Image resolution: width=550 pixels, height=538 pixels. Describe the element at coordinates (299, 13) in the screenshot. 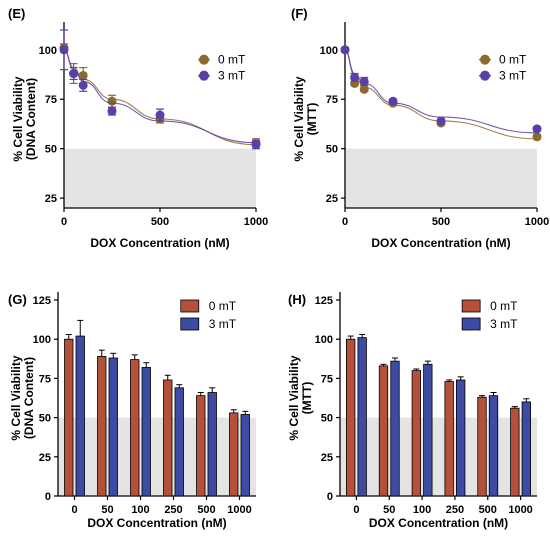

I see `panel-letter: (F)` at that location.